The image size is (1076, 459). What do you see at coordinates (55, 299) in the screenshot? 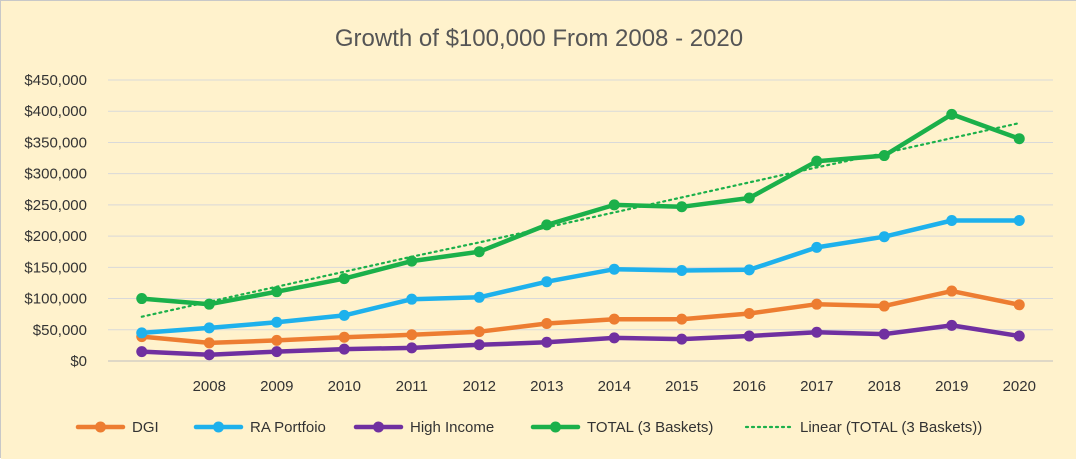
I see `y-tick-label: $100,000` at bounding box center [55, 299].